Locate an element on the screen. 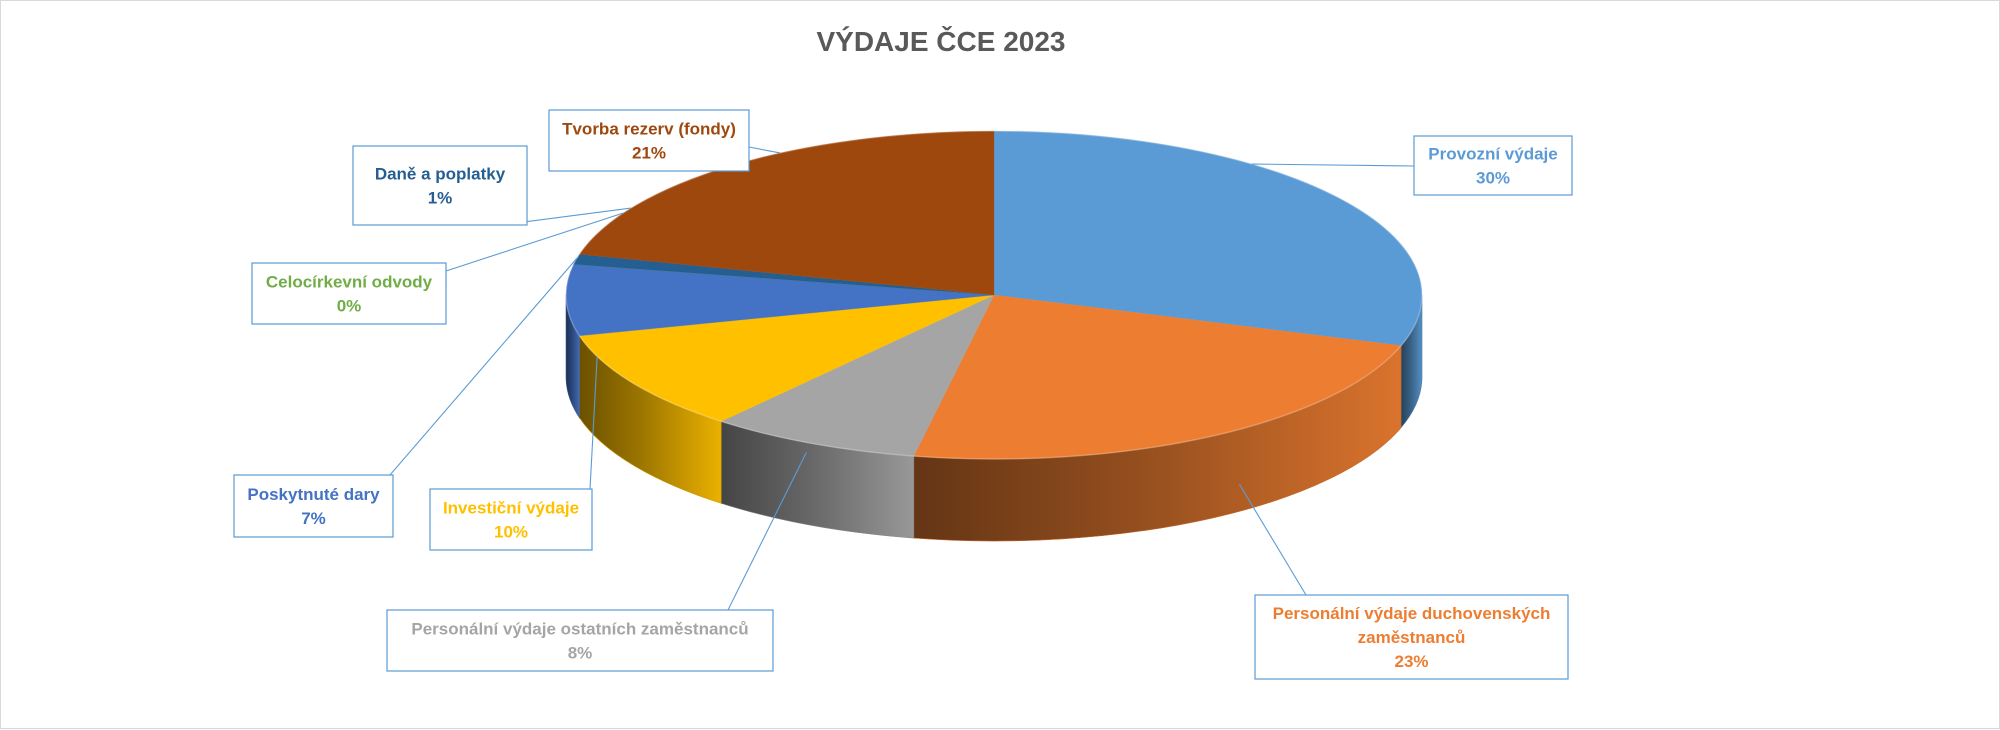  label-box-investicni-vydaje is located at coordinates (511, 519).